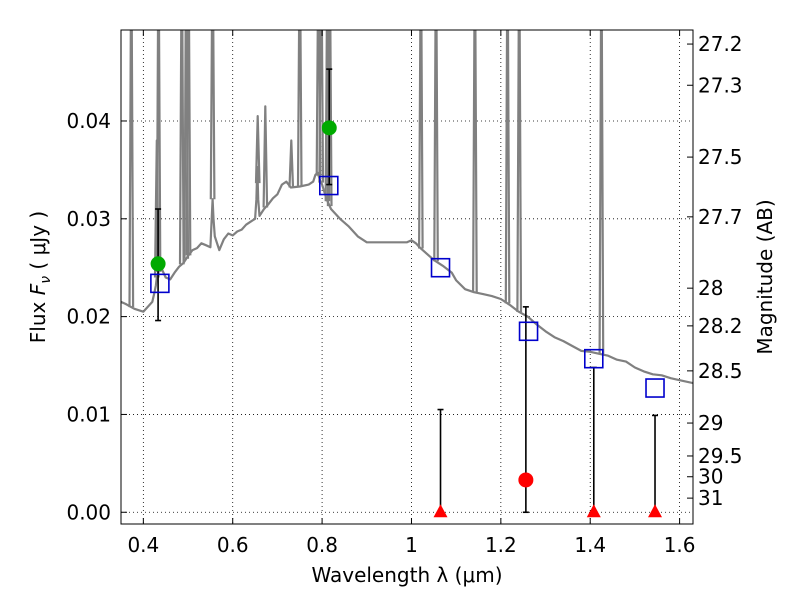  What do you see at coordinates (38, 243) in the screenshot?
I see `y-axis-label-suffix: ( μJy )` at bounding box center [38, 243].